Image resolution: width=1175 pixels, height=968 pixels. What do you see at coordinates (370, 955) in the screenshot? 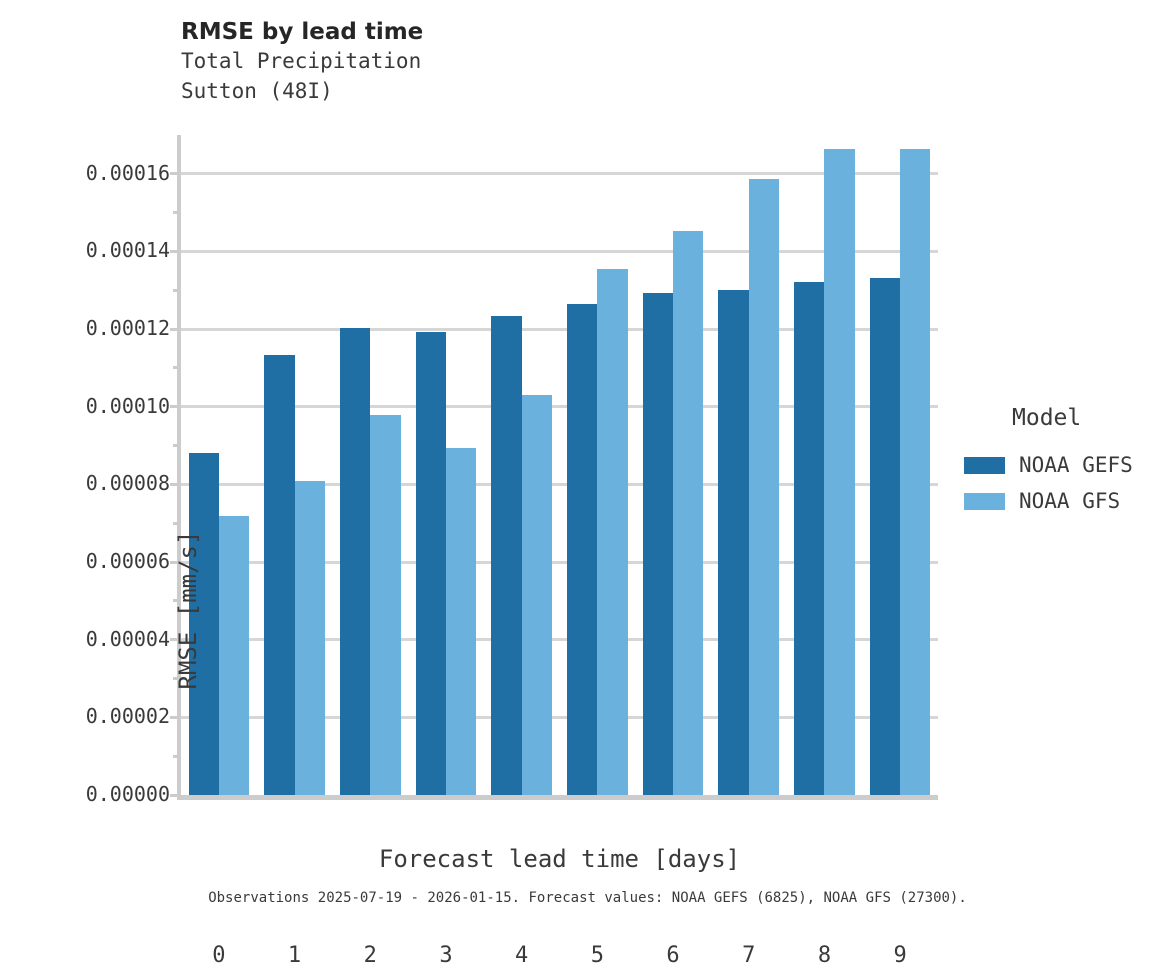
I see `x-tick-label-2: 2` at bounding box center [370, 955].